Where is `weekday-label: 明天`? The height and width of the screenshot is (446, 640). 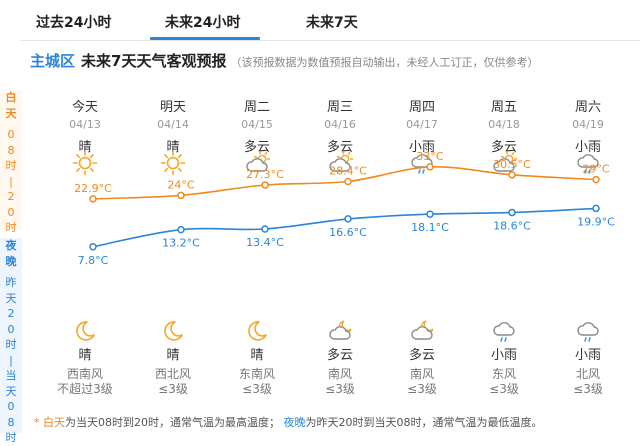 weekday-label: 明天 is located at coordinates (172, 107).